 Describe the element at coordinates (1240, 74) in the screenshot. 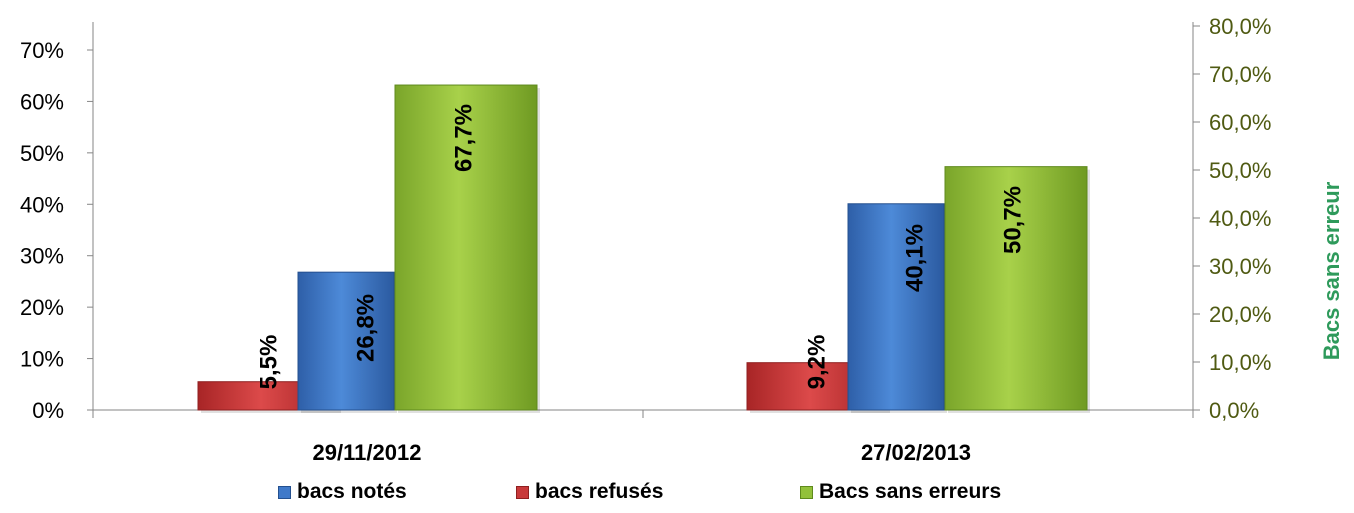

I see `right-tick-label: 70,0%` at that location.